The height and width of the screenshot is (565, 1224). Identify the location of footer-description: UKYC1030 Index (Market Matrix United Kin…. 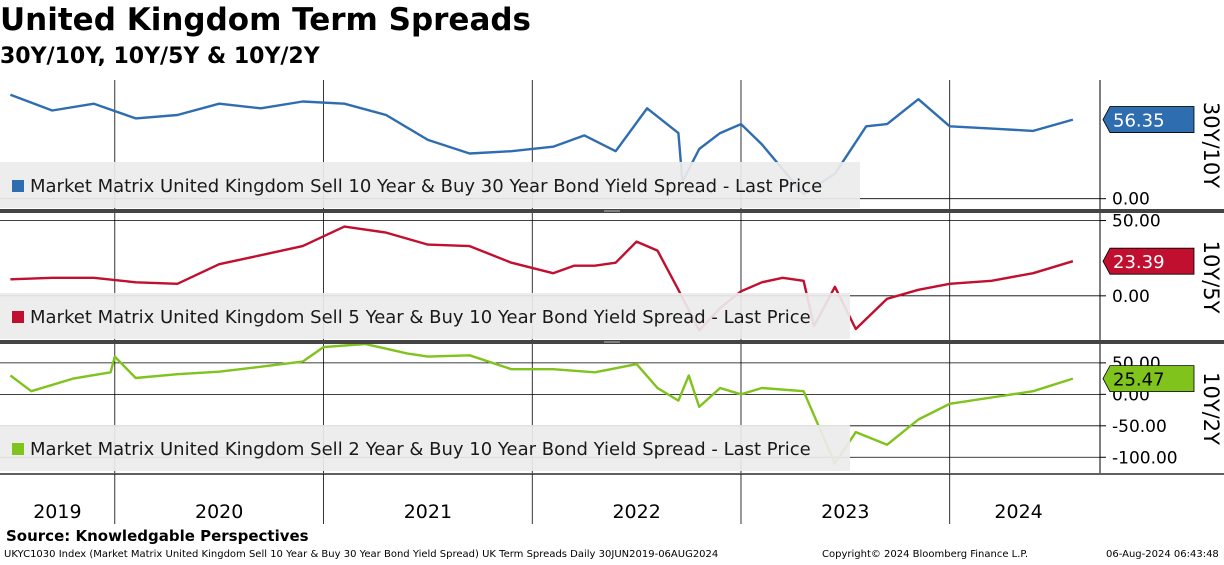
(361, 554).